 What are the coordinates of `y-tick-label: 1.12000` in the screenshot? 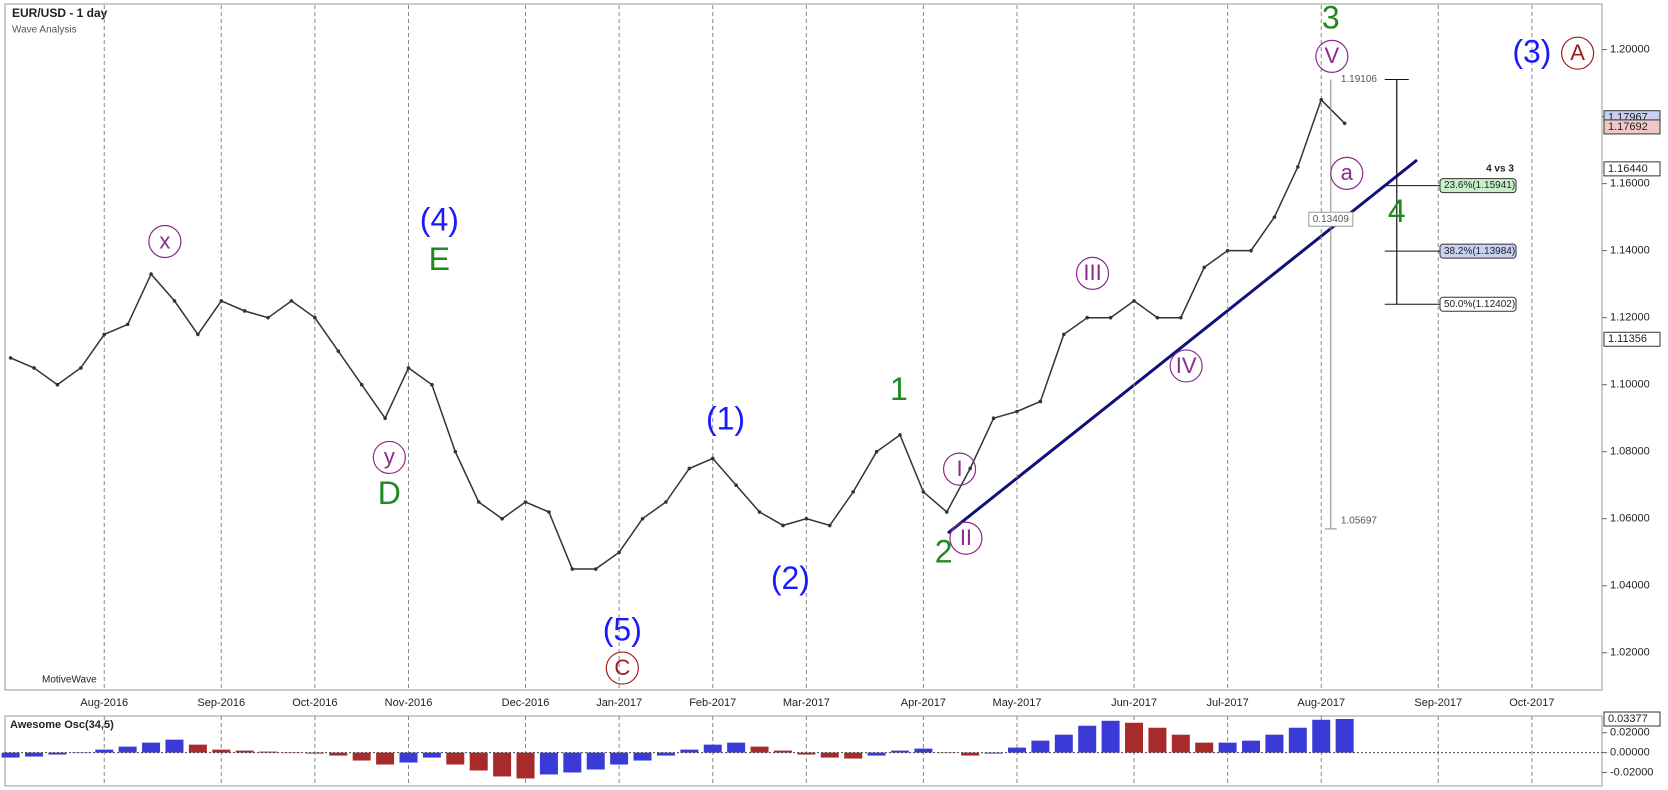 It's located at (1630, 318).